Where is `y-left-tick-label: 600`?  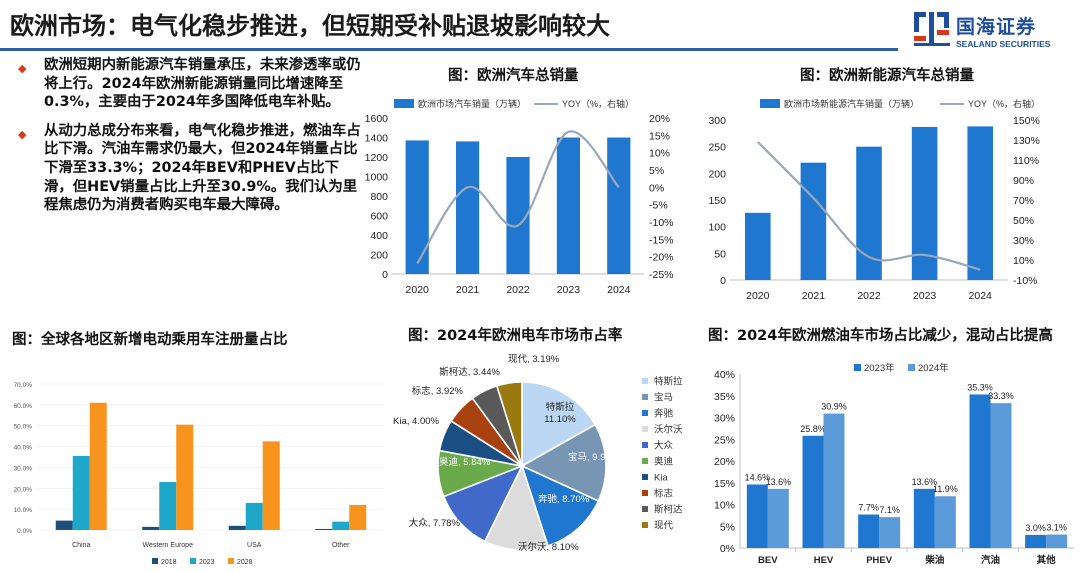
y-left-tick-label: 600 is located at coordinates (379, 217).